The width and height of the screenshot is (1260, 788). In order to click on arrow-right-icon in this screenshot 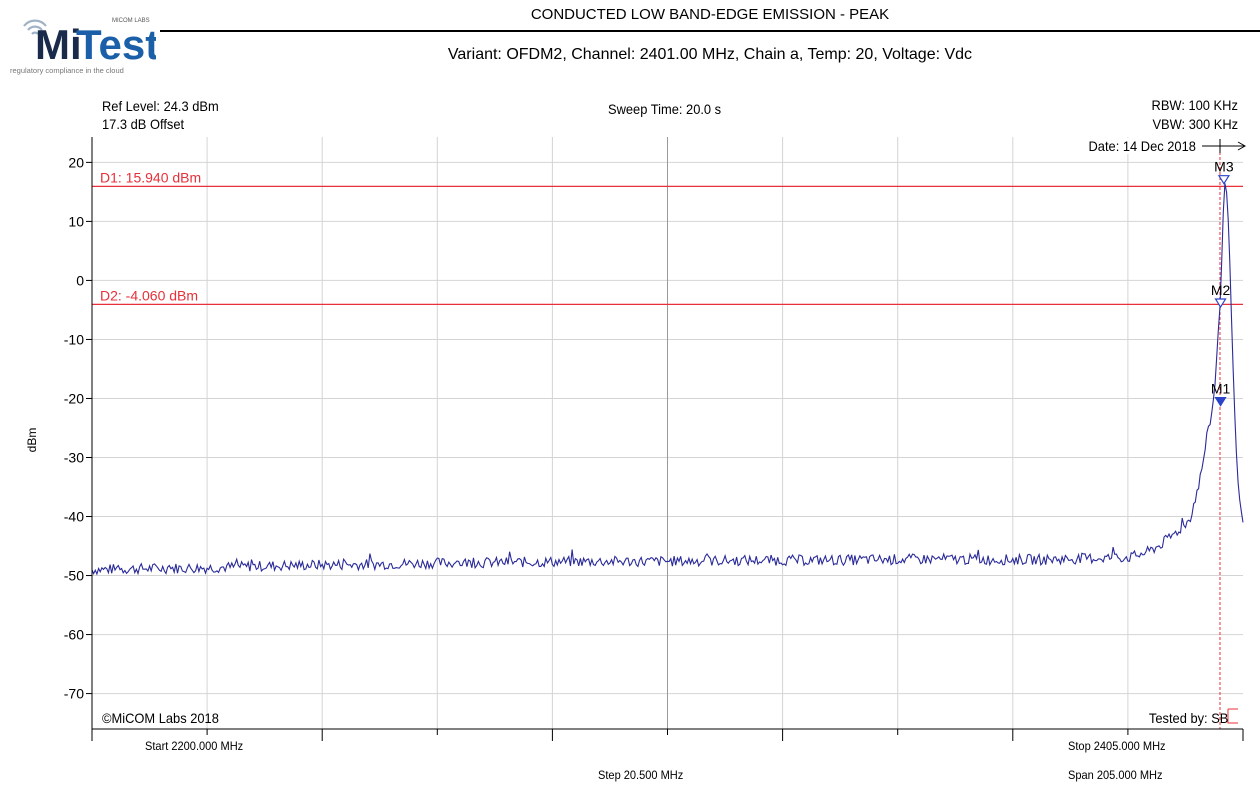, I will do `click(1224, 146)`.